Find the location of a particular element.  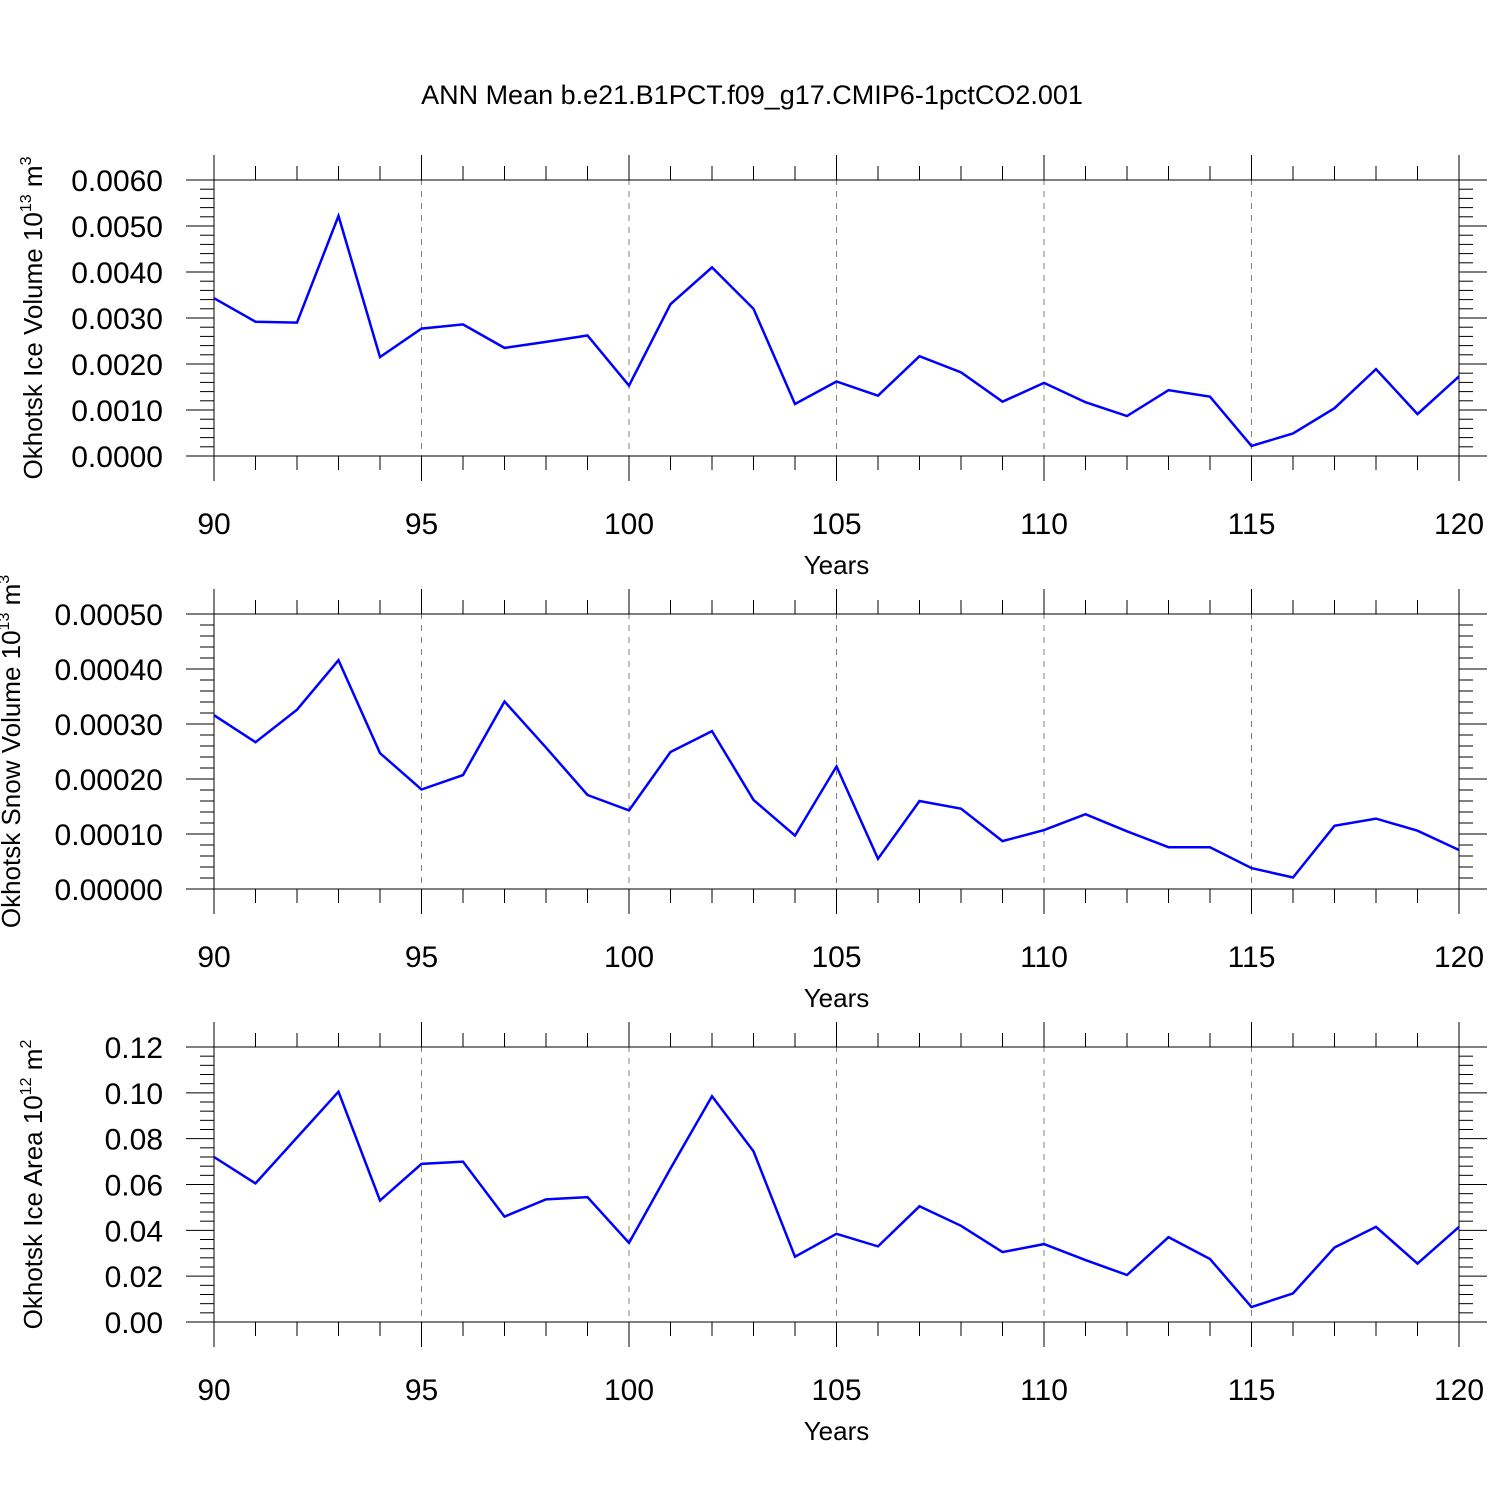

y-tick-label: 0.12 is located at coordinates (134, 1048).